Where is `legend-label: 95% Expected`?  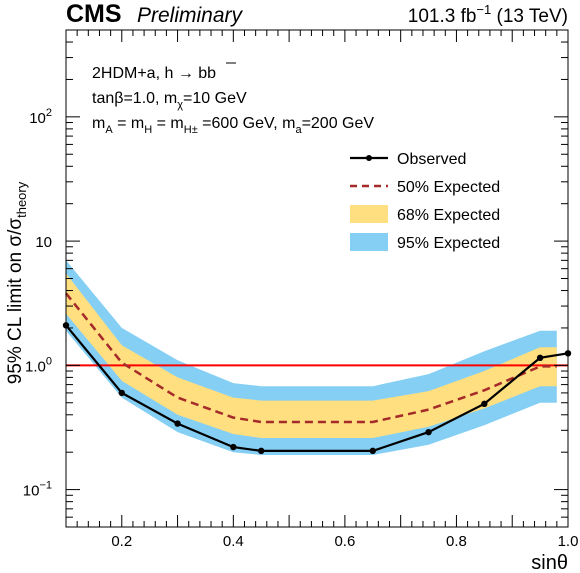 legend-label: 95% Expected is located at coordinates (448, 243).